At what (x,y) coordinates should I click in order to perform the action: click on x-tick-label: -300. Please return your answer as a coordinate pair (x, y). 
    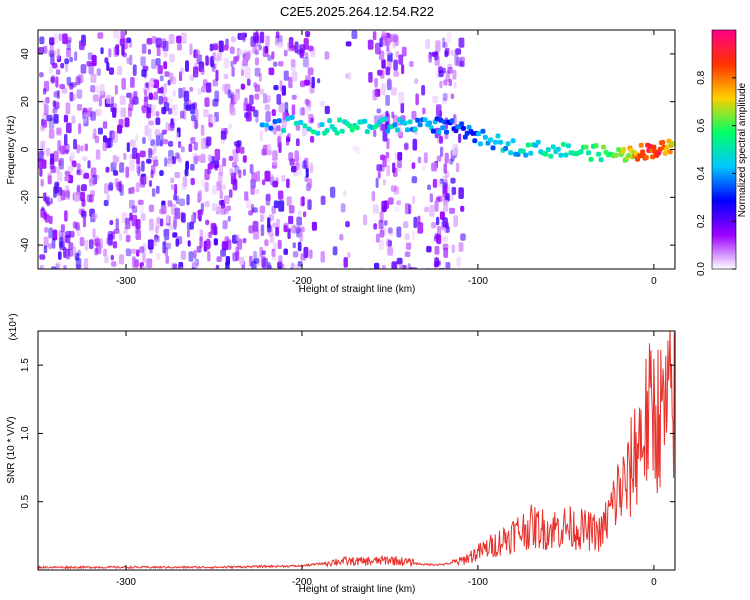
    Looking at the image, I should click on (126, 582).